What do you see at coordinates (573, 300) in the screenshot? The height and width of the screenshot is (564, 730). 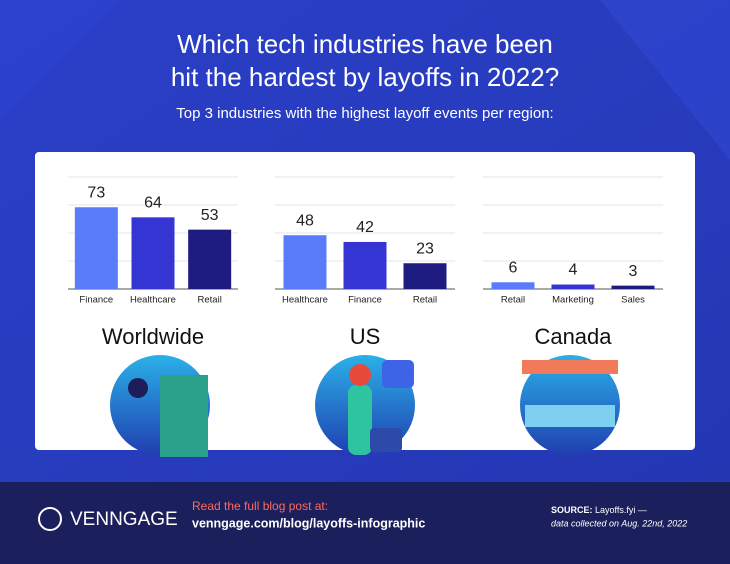 I see `x-tick-label: Marketing` at bounding box center [573, 300].